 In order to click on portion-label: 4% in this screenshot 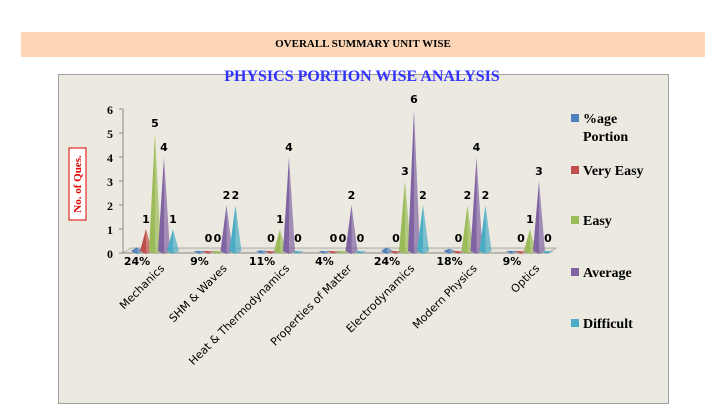, I will do `click(324, 261)`.